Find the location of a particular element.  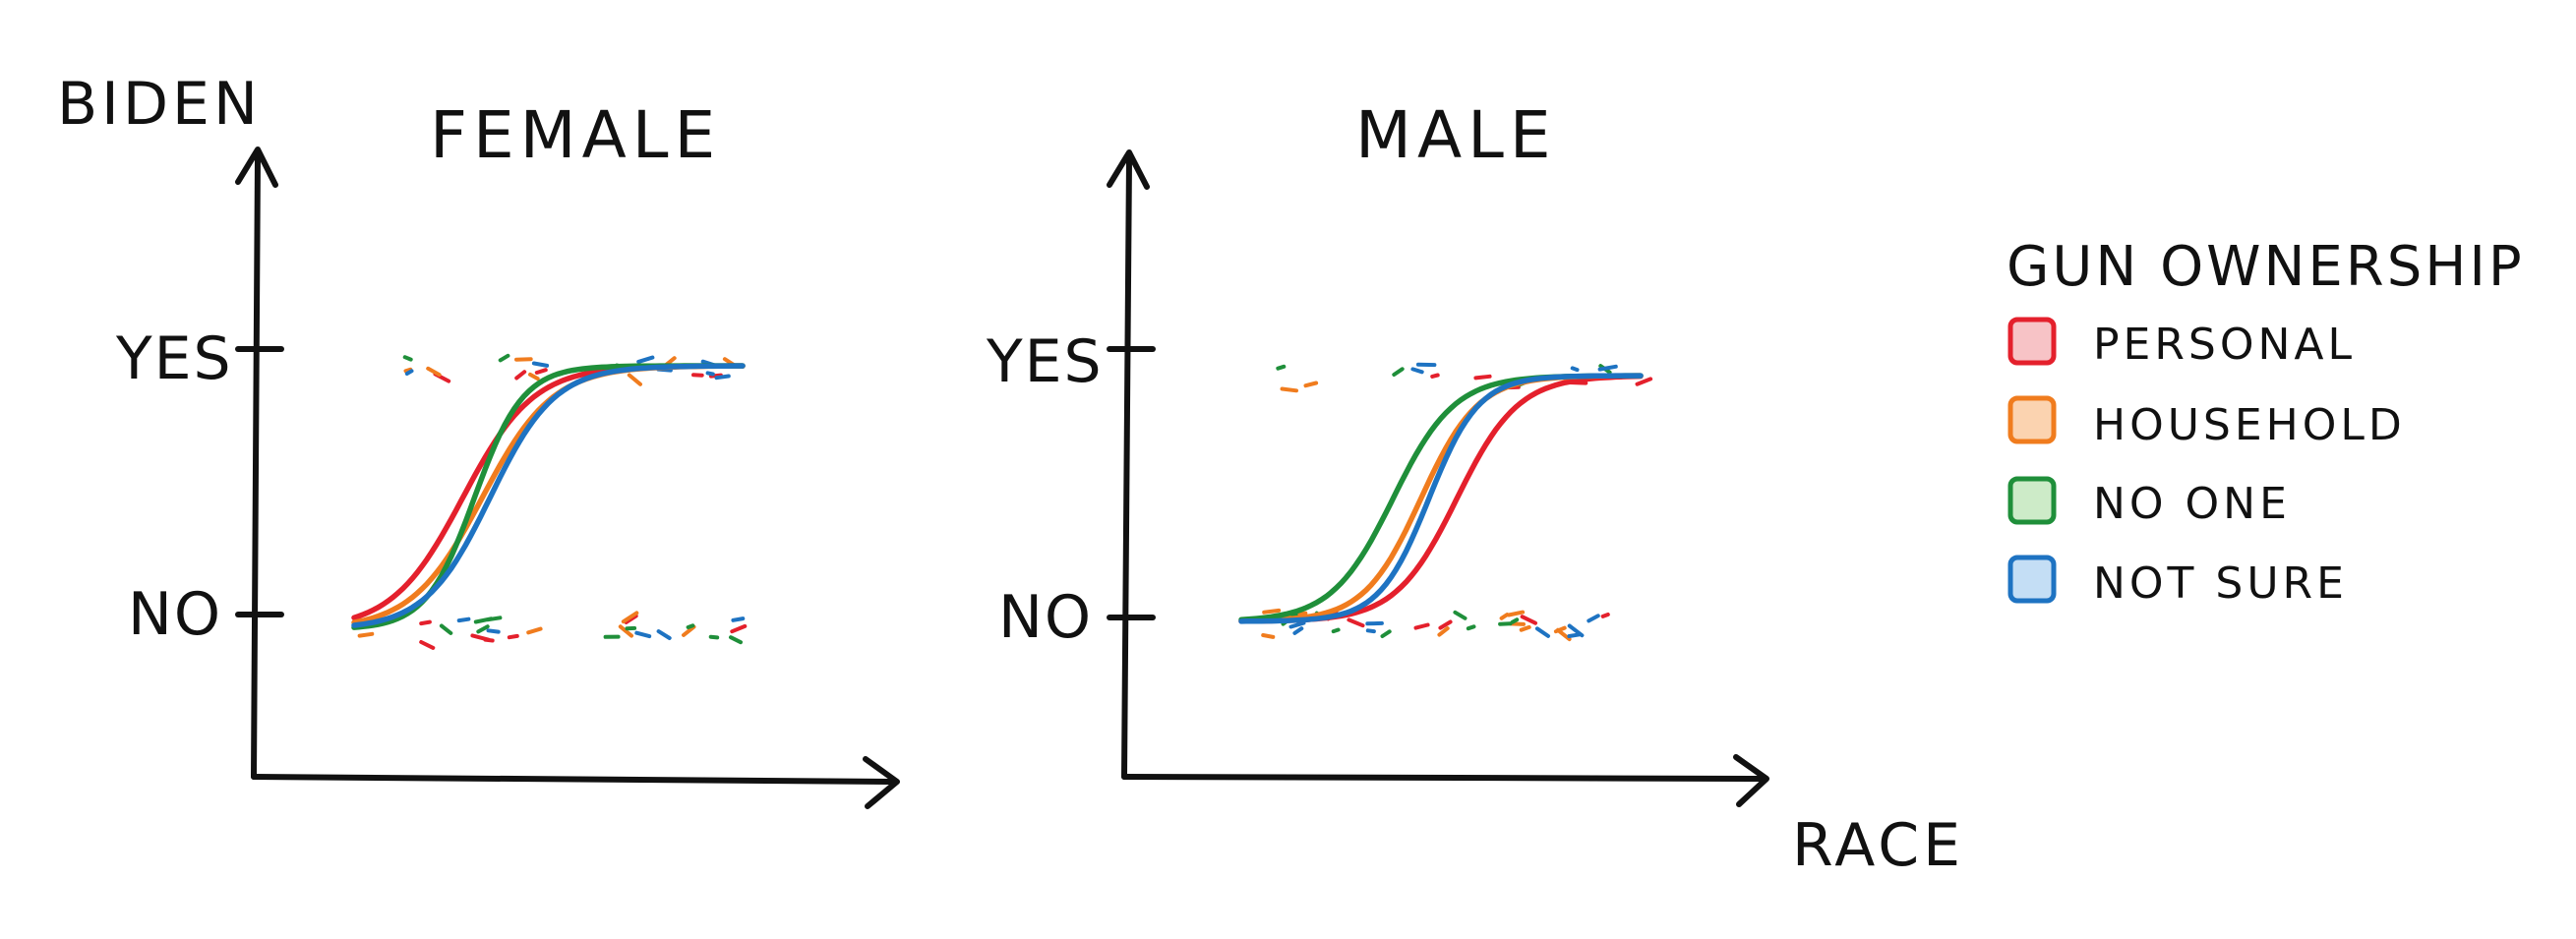

legend-swatch-not-sure is located at coordinates (2032, 579).